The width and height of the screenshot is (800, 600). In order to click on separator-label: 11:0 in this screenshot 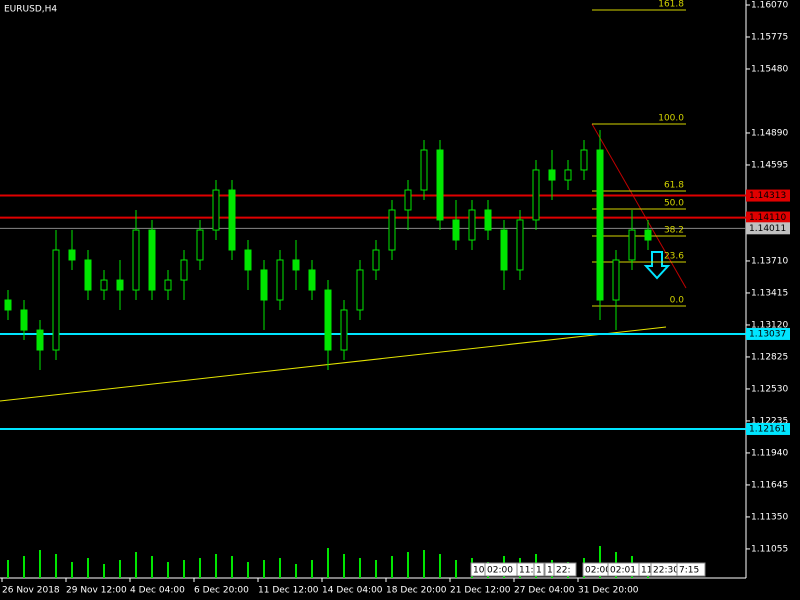, I will do `click(529, 571)`.